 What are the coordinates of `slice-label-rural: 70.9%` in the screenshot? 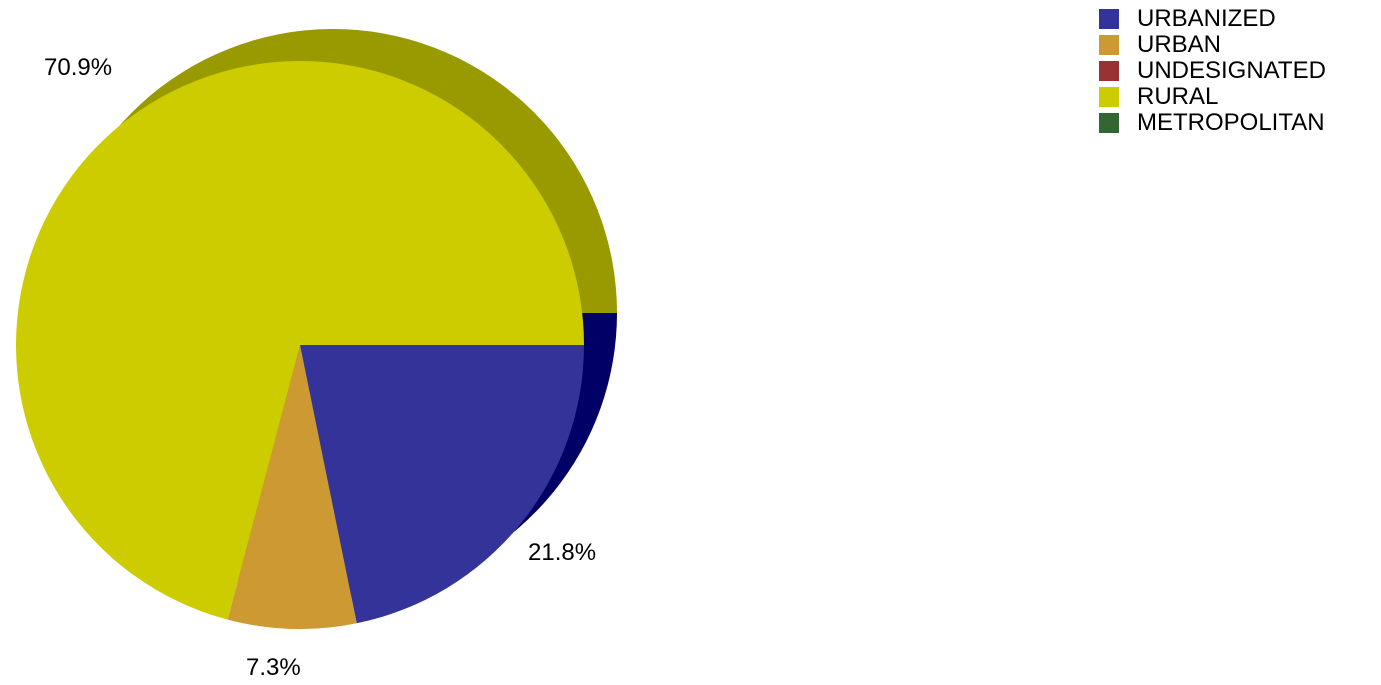 It's located at (78, 67).